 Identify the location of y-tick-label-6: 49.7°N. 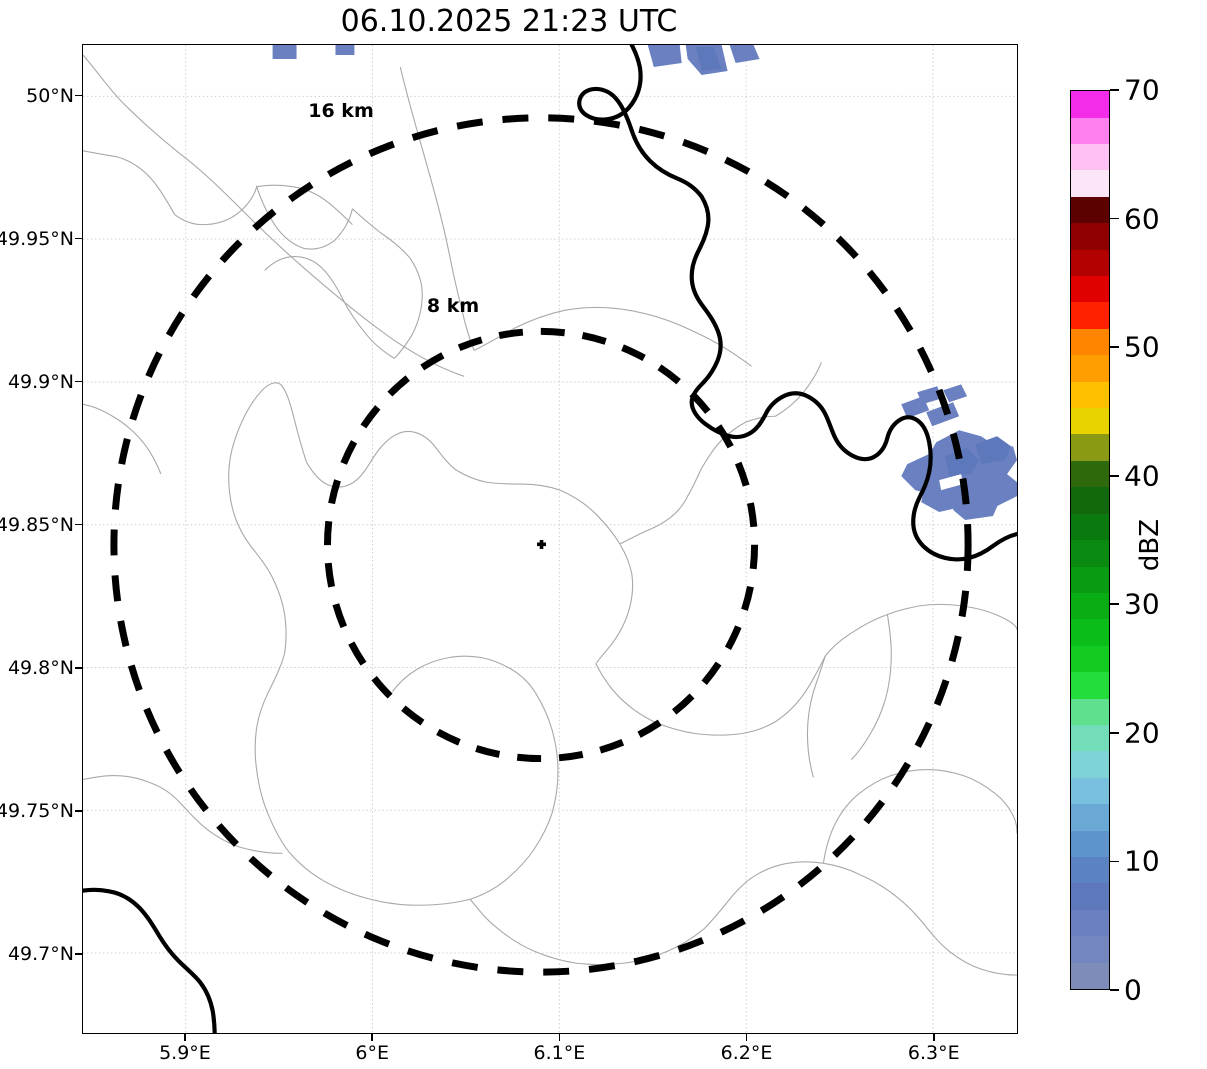
(40, 953).